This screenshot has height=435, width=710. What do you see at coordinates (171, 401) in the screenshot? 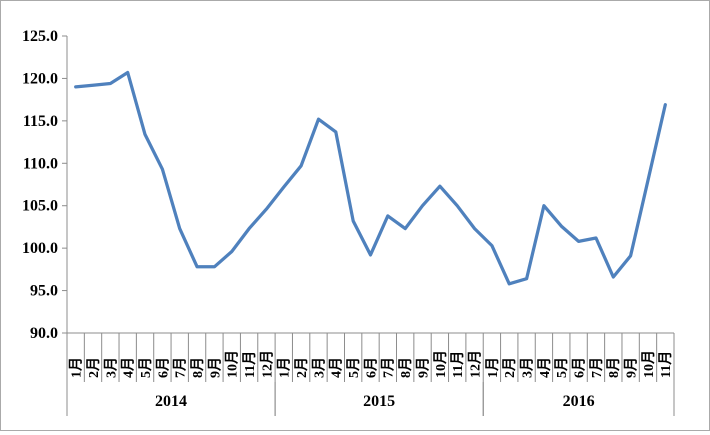
I see `year-label: 2014` at bounding box center [171, 401].